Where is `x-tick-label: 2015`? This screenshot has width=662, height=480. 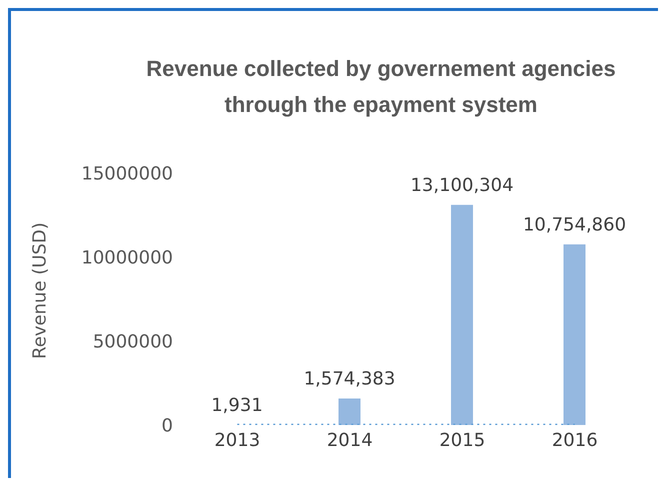 x-tick-label: 2015 is located at coordinates (462, 440).